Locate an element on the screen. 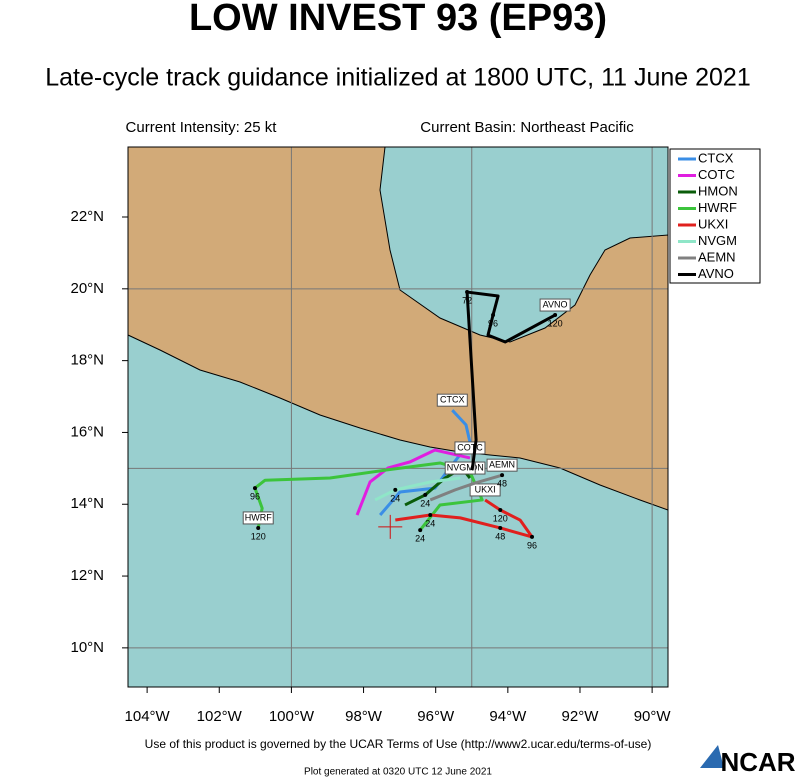 This screenshot has height=780, width=796. basin: Current Basin: Northeast Pacific is located at coordinates (527, 127).